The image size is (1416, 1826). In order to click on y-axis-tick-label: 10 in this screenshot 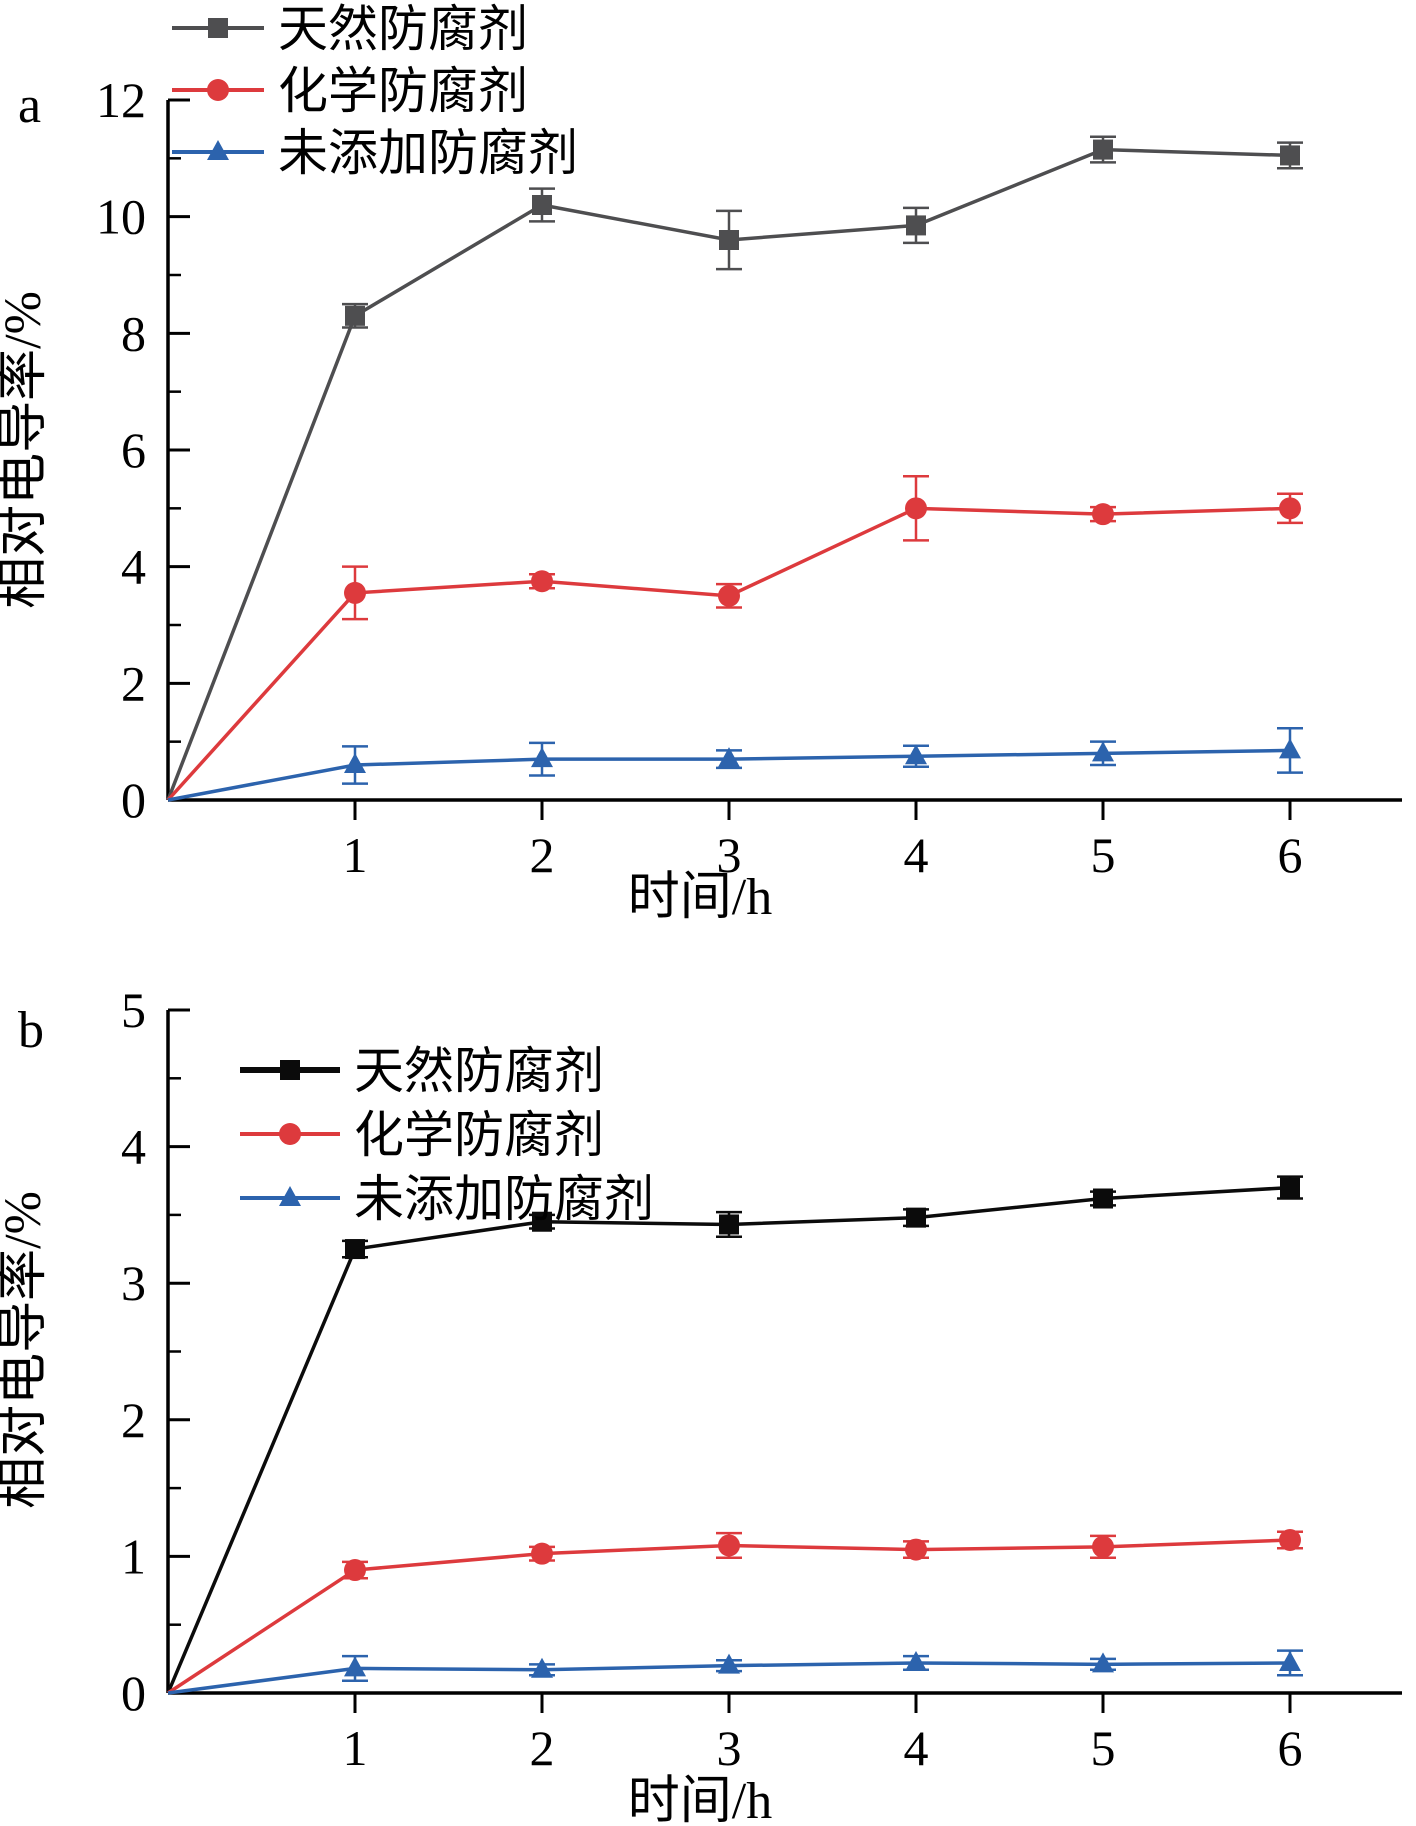, I will do `click(121, 217)`.